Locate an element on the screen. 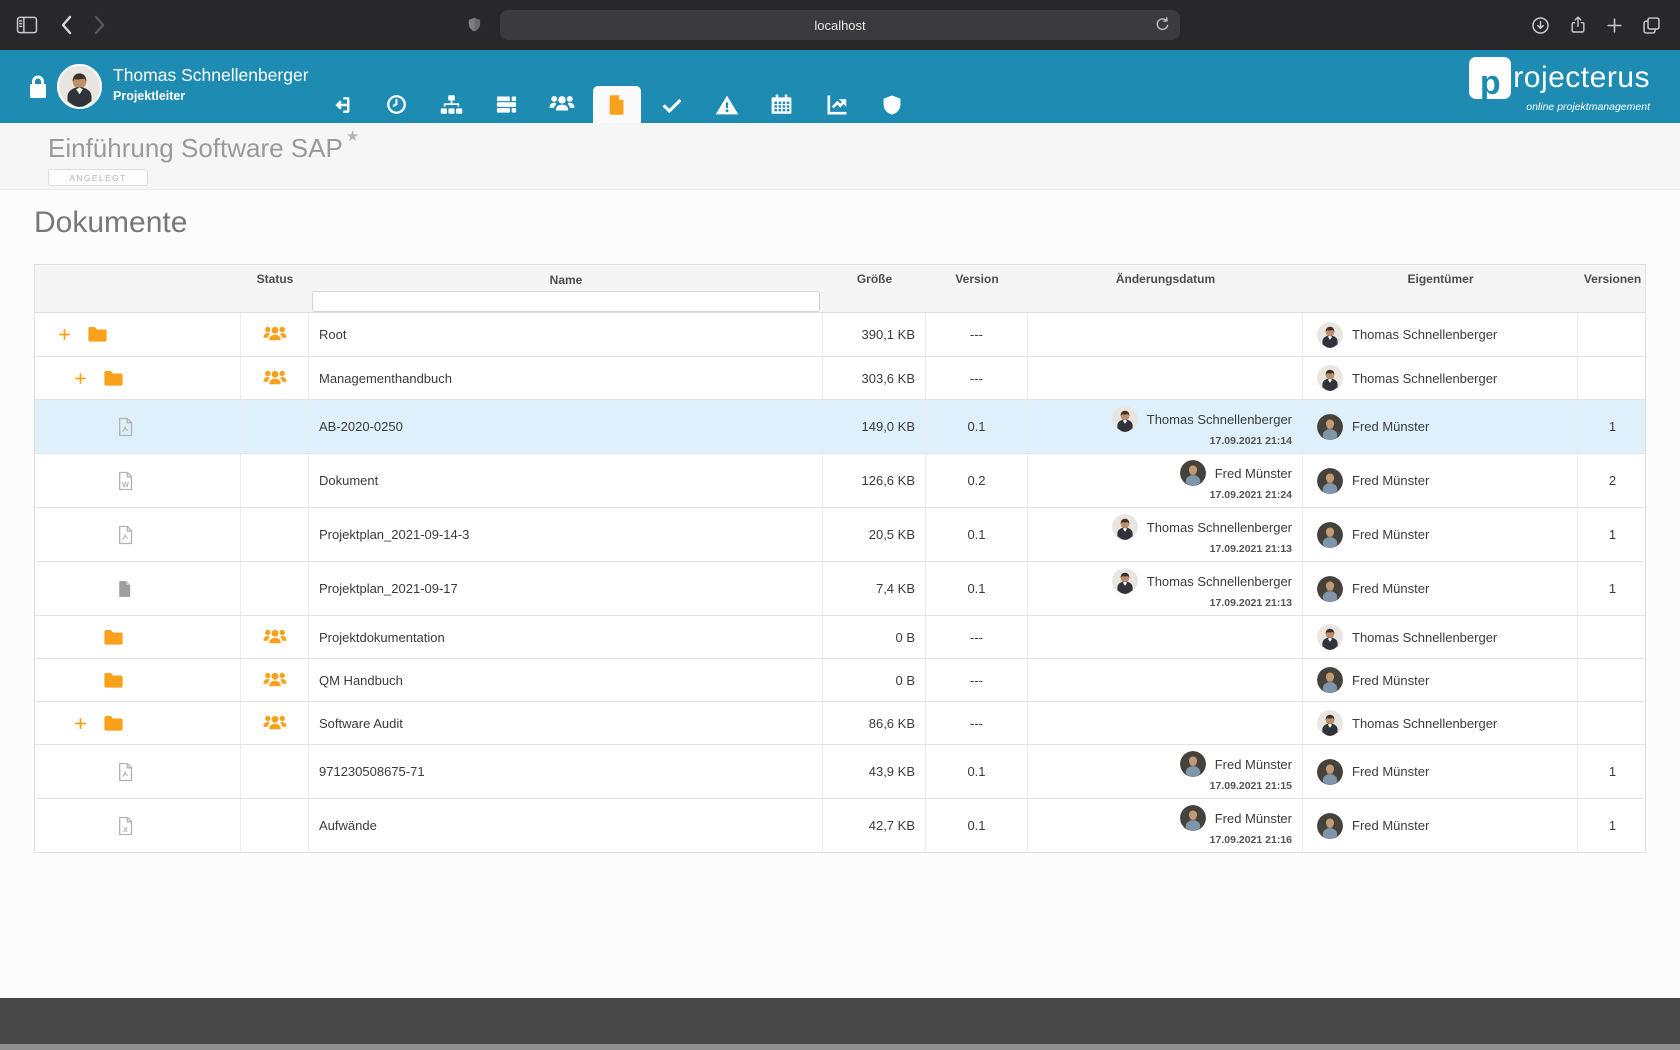  document-version: 0.2 is located at coordinates (977, 480).